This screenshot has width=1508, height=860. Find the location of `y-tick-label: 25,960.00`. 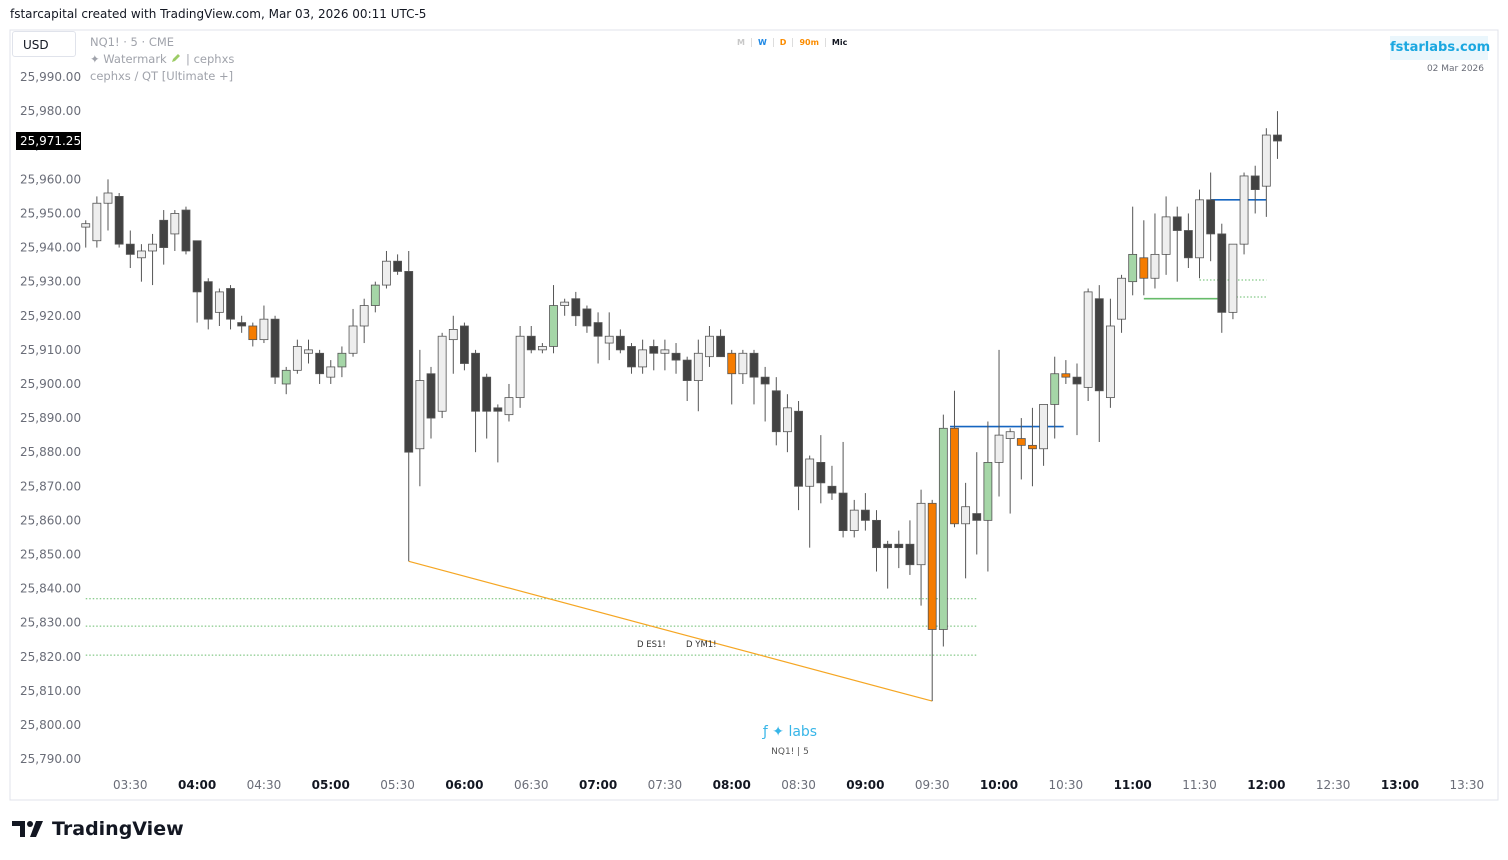

y-tick-label: 25,960.00 is located at coordinates (50, 179).